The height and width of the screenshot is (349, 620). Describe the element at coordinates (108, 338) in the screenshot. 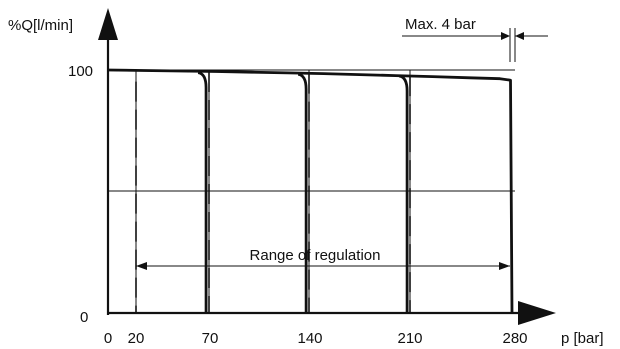

I see `x-tick-0: 0` at that location.